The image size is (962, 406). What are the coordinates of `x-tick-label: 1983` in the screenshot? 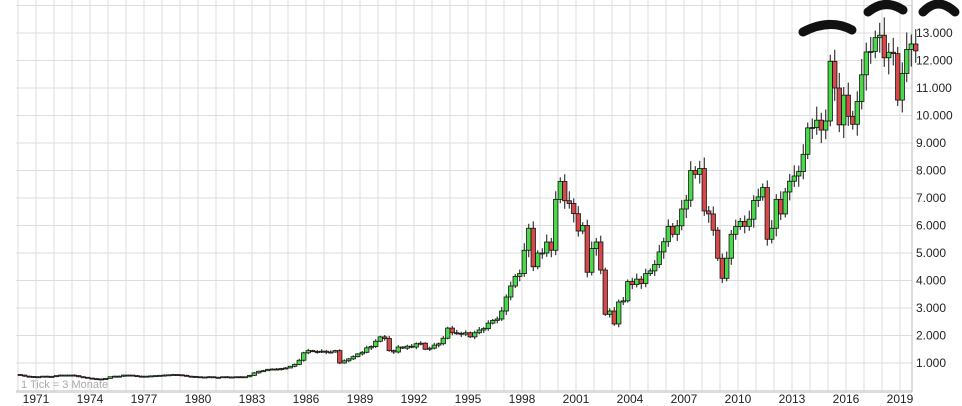 It's located at (252, 399).